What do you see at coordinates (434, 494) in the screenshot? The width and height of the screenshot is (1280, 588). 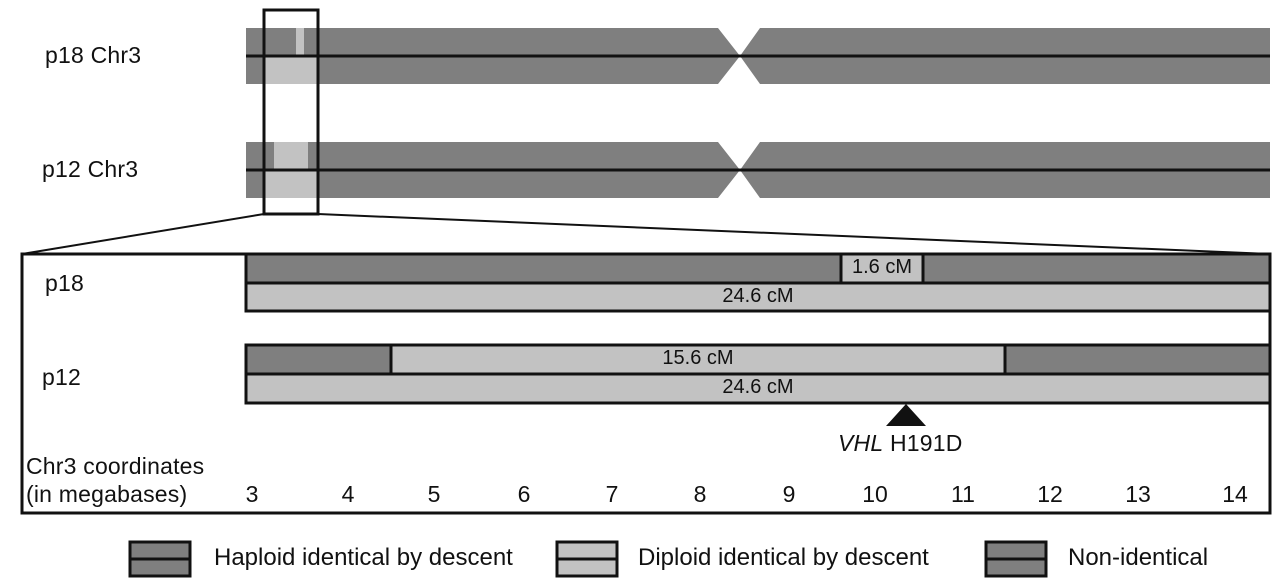 I see `axis-tick-label: 5` at bounding box center [434, 494].